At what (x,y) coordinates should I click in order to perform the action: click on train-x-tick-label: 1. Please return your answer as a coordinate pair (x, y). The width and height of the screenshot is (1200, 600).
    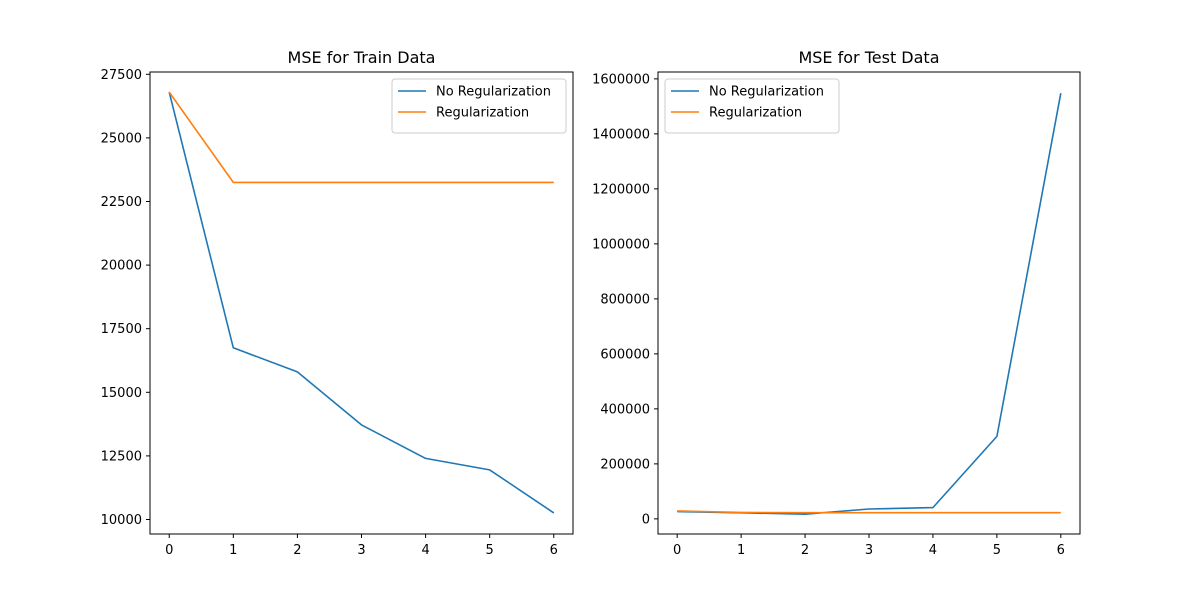
    Looking at the image, I should click on (233, 550).